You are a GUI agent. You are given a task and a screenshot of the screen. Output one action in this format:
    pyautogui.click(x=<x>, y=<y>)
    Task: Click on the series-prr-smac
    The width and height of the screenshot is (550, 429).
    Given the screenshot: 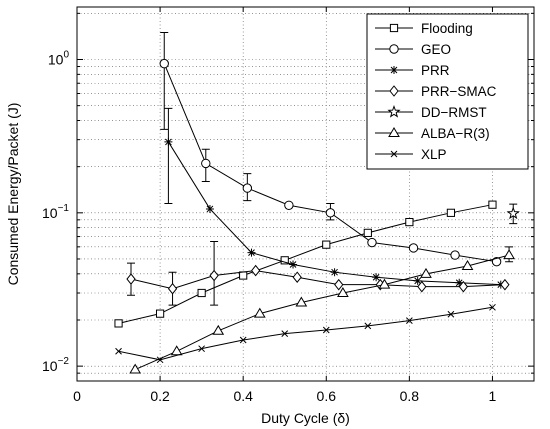 What is the action you would take?
    pyautogui.click(x=318, y=273)
    